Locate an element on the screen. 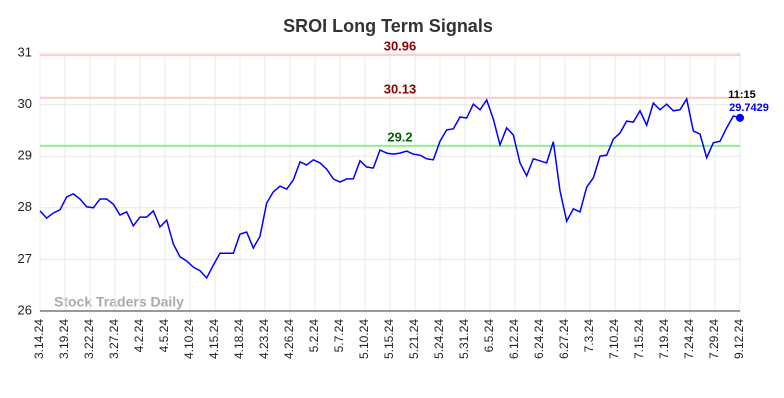  x-tick-label: 5.31.24 is located at coordinates (464, 339).